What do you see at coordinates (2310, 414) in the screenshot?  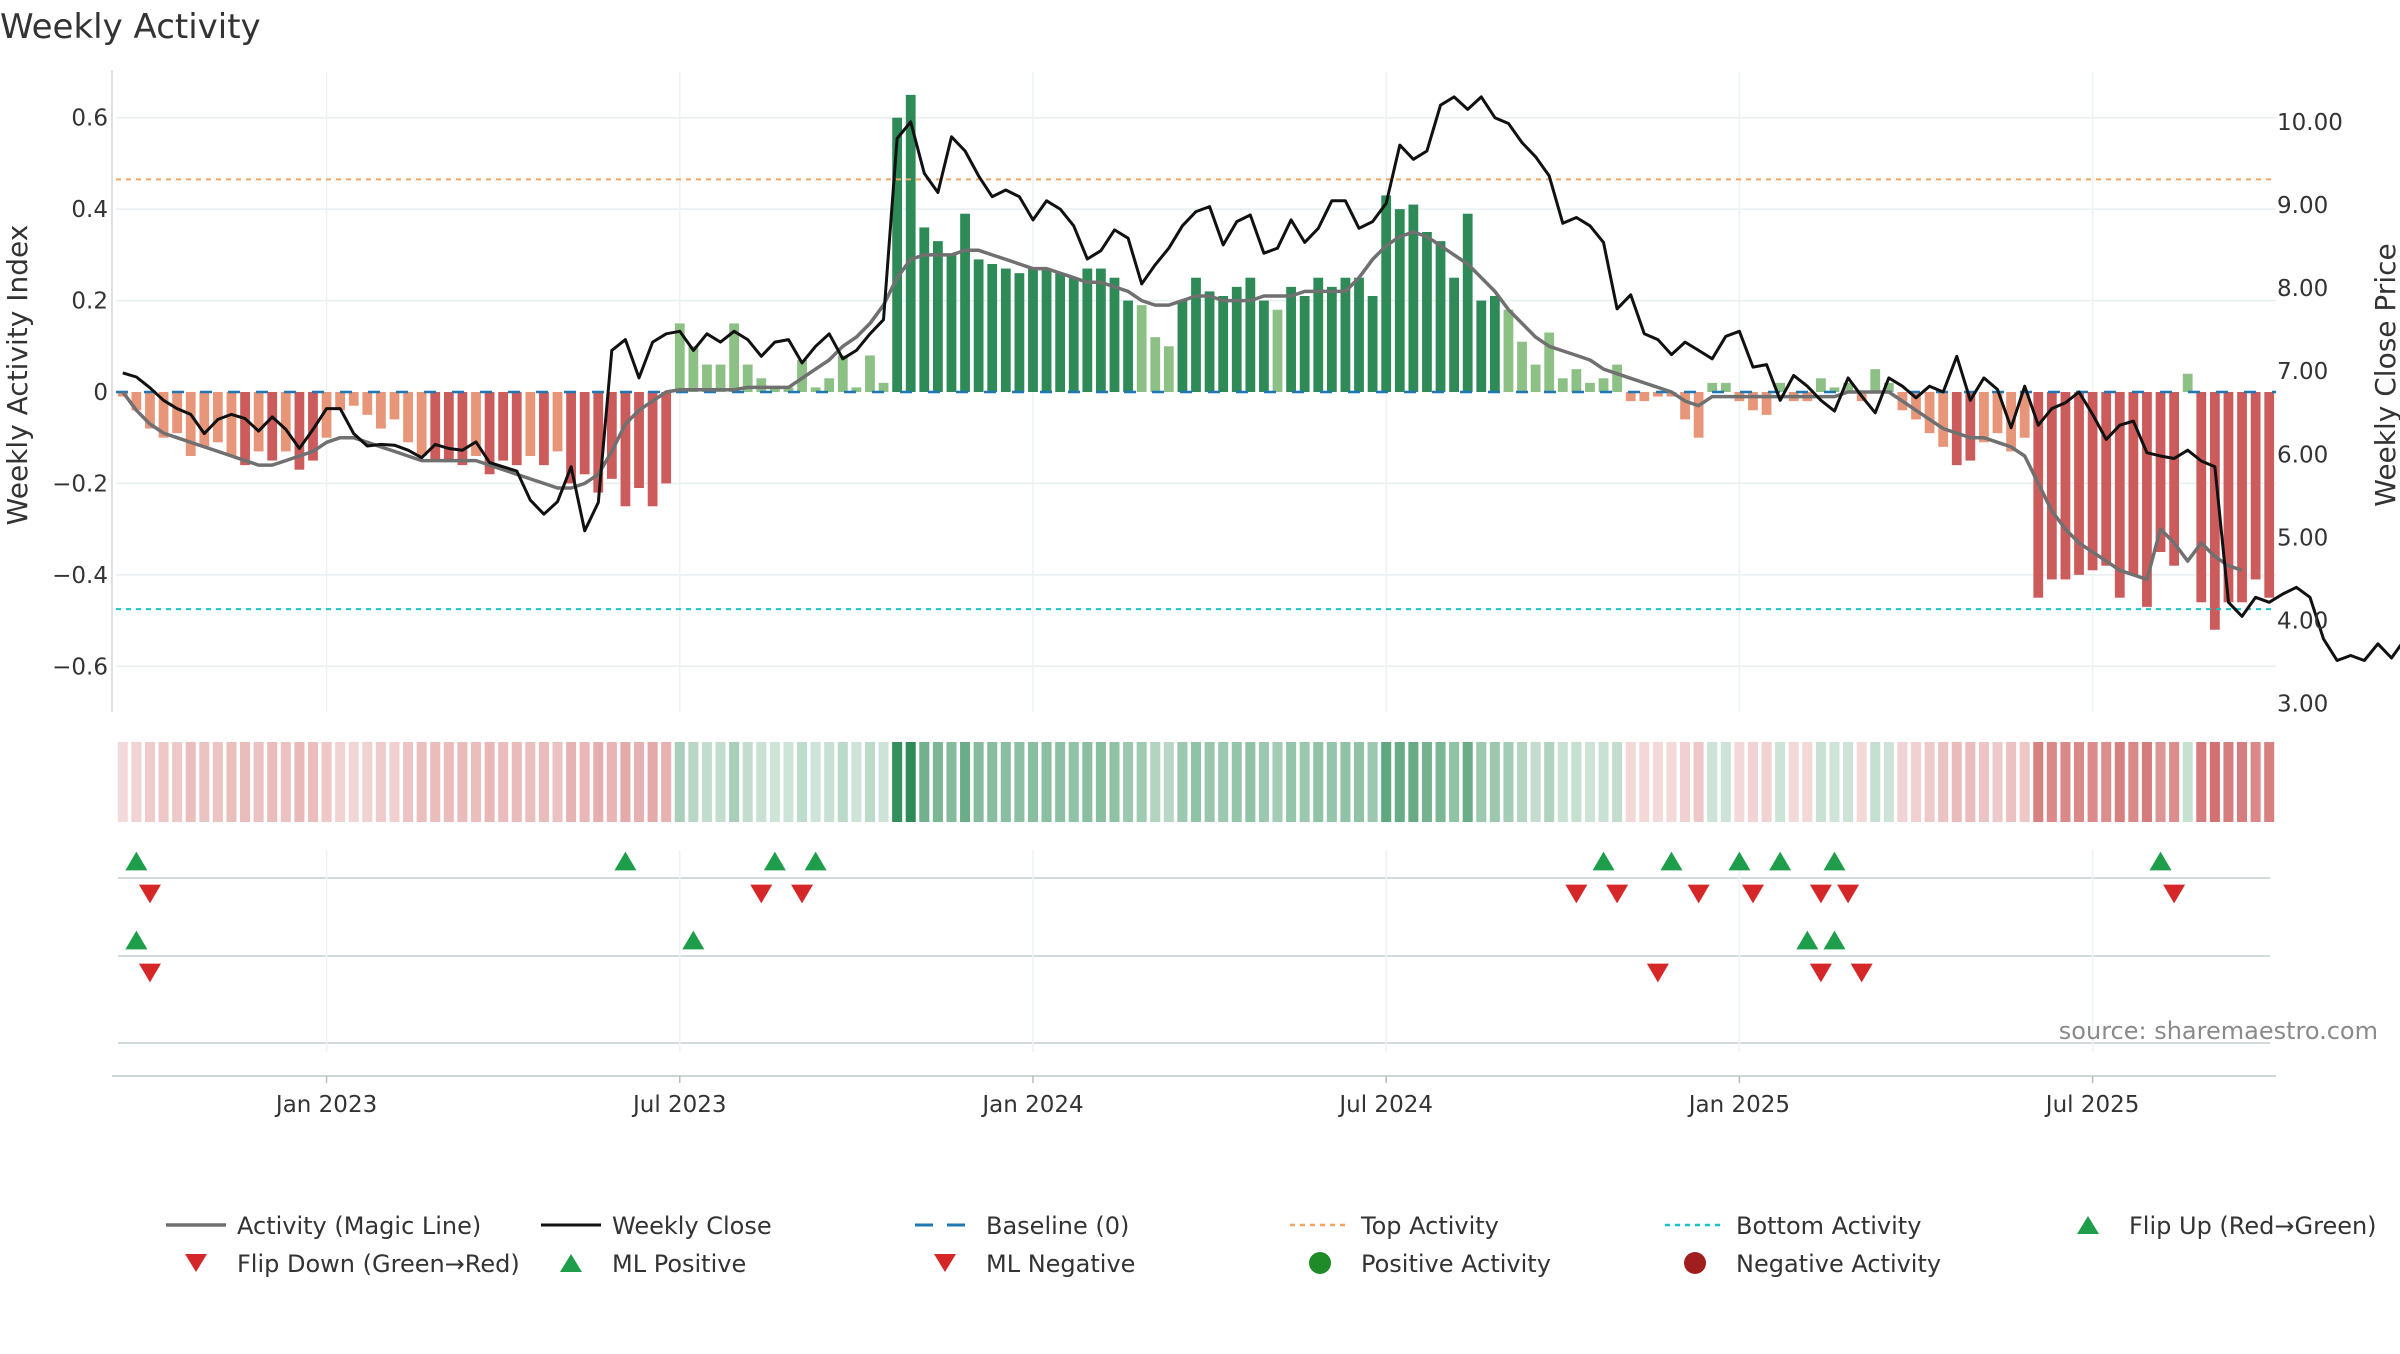 I see `y-axis-right: 10.00 9.00 8.00 7.00 6.00 5.00 4.00 3.00` at bounding box center [2310, 414].